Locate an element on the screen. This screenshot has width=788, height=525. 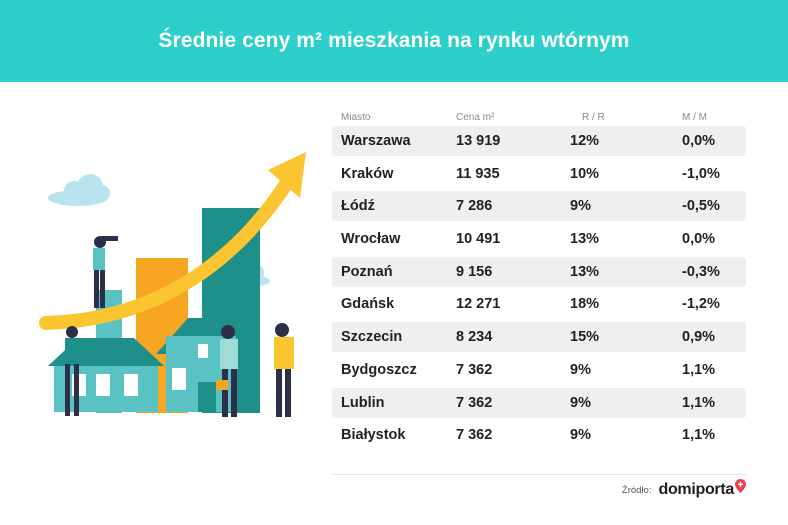
table-header: Miasto Cena m² R / R M / M is located at coordinates (539, 117).